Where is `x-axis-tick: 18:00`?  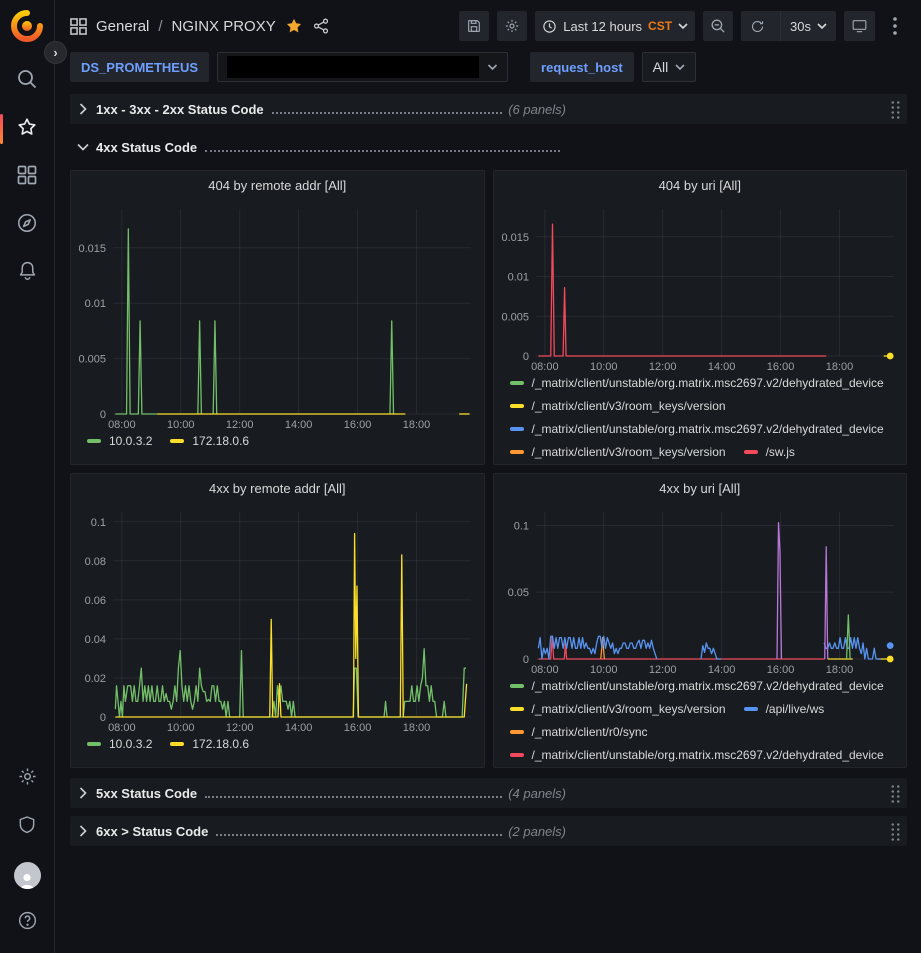
x-axis-tick: 18:00 is located at coordinates (417, 425).